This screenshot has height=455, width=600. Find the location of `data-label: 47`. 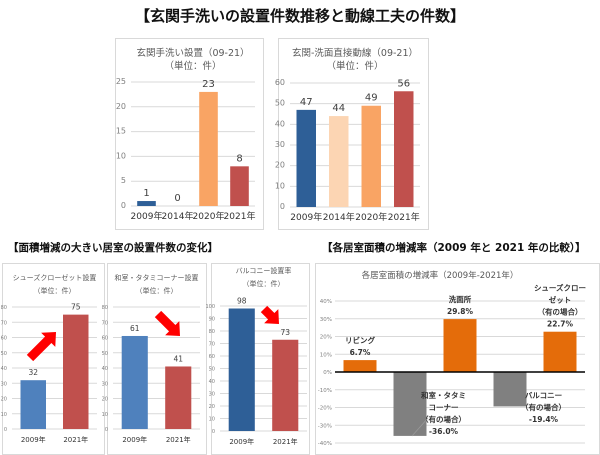

data-label: 47 is located at coordinates (306, 102).